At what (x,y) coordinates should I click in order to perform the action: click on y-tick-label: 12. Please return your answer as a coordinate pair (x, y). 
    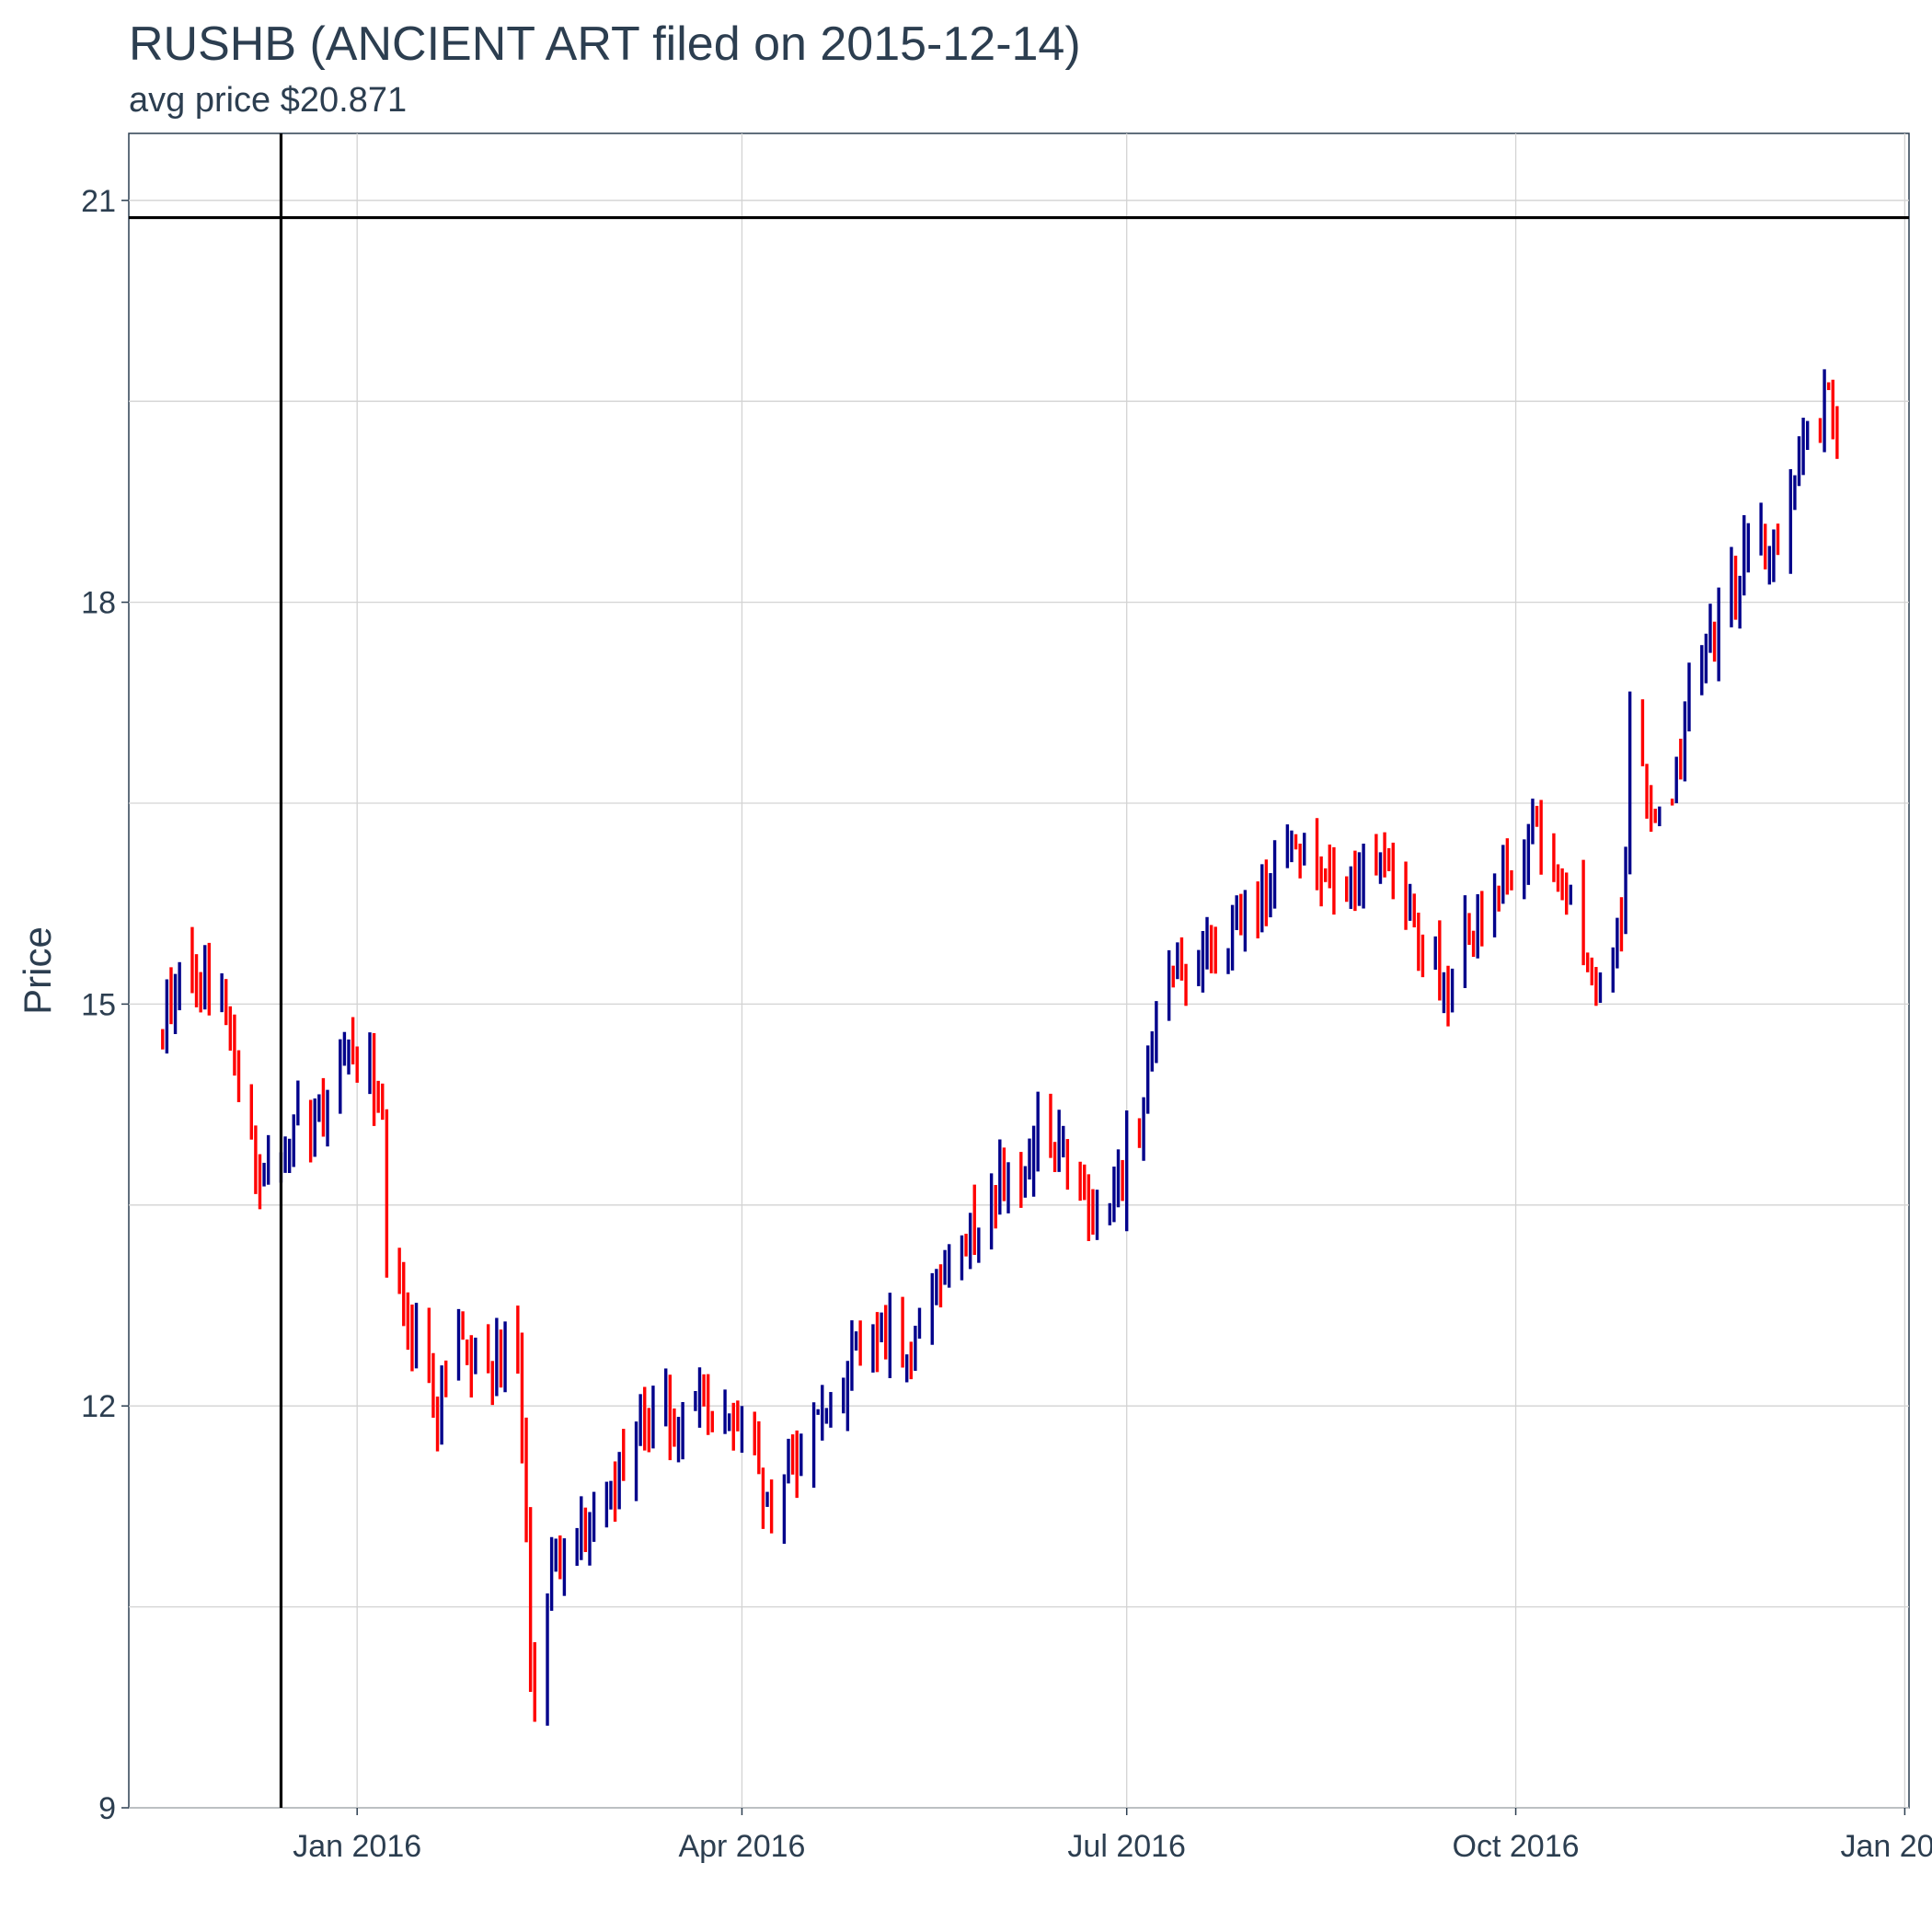
    Looking at the image, I should click on (98, 1406).